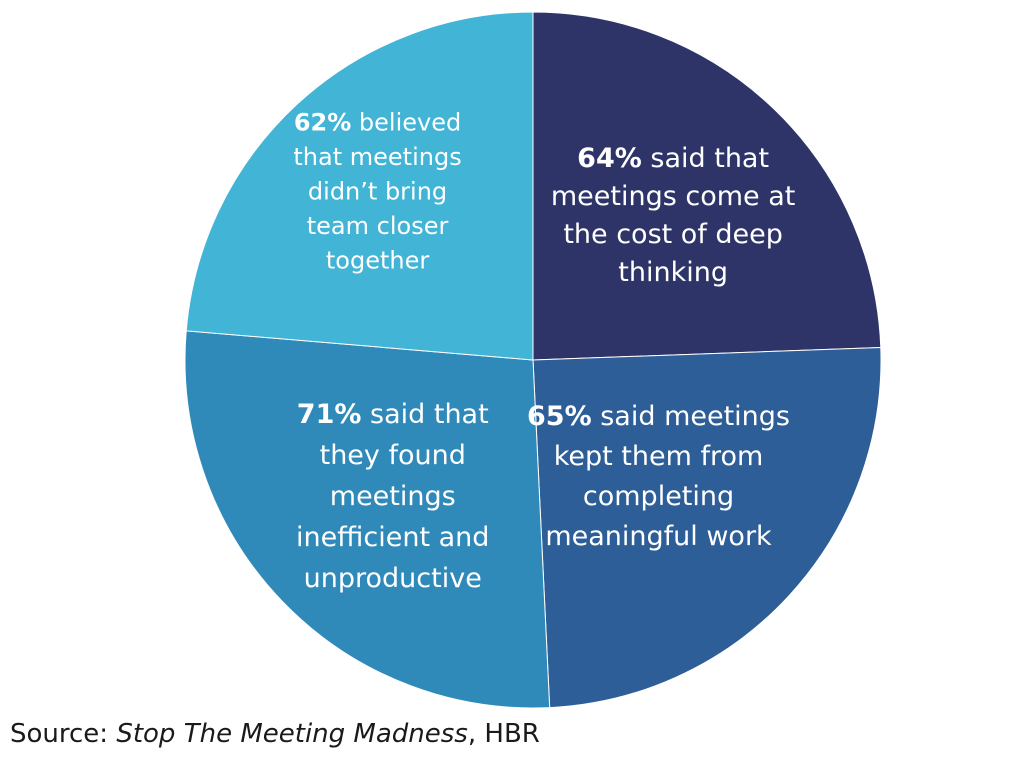  I want to click on slice-label-line: they found, so click(393, 455).